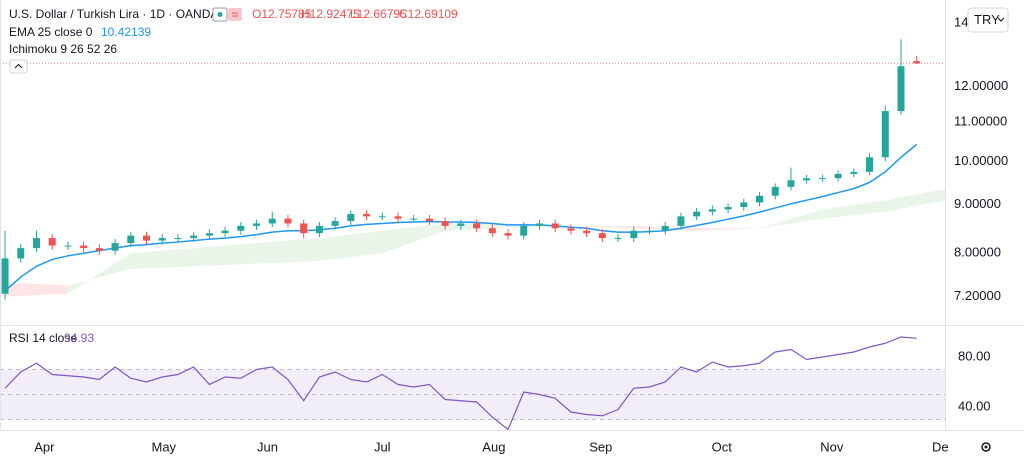 The height and width of the screenshot is (461, 1024). Describe the element at coordinates (0, 215) in the screenshot. I see `left-border` at that location.